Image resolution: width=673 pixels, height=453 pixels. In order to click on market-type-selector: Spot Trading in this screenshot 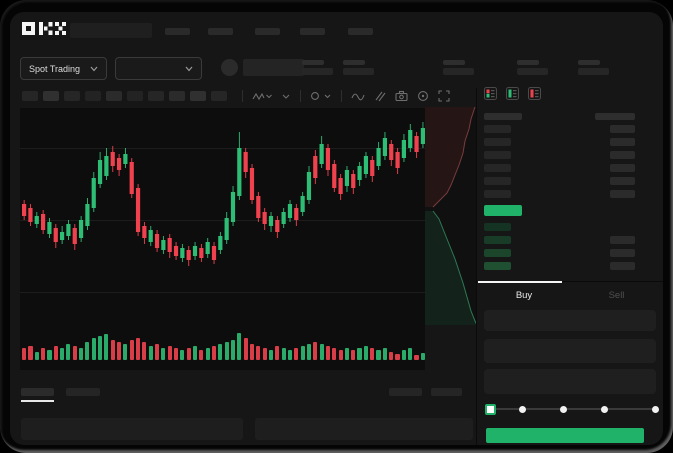, I will do `click(63, 68)`.